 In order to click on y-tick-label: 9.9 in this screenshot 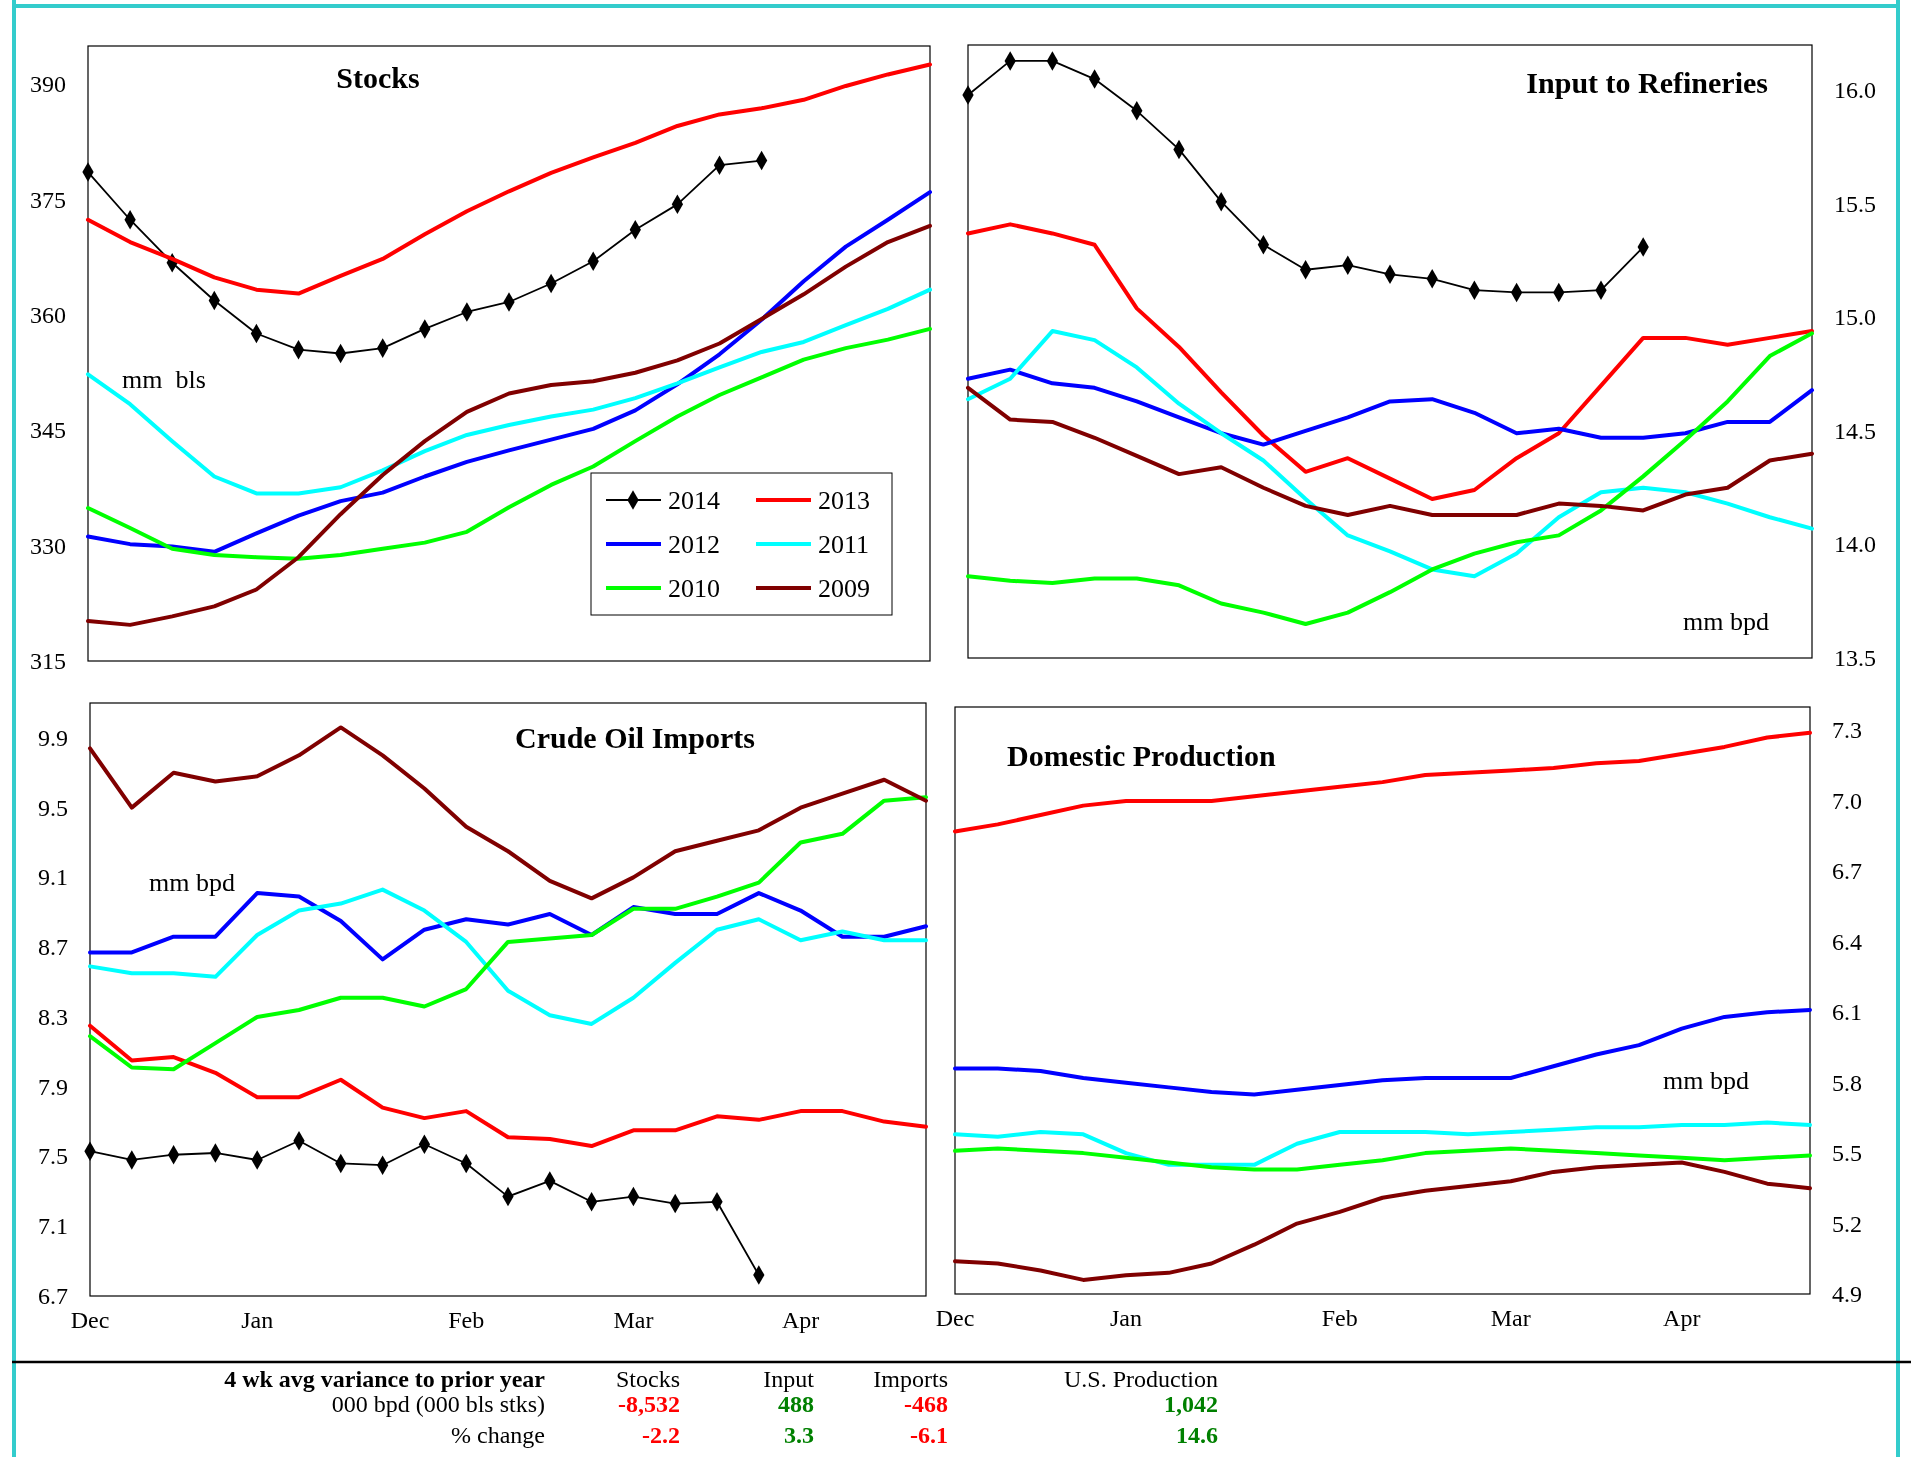, I will do `click(53, 737)`.